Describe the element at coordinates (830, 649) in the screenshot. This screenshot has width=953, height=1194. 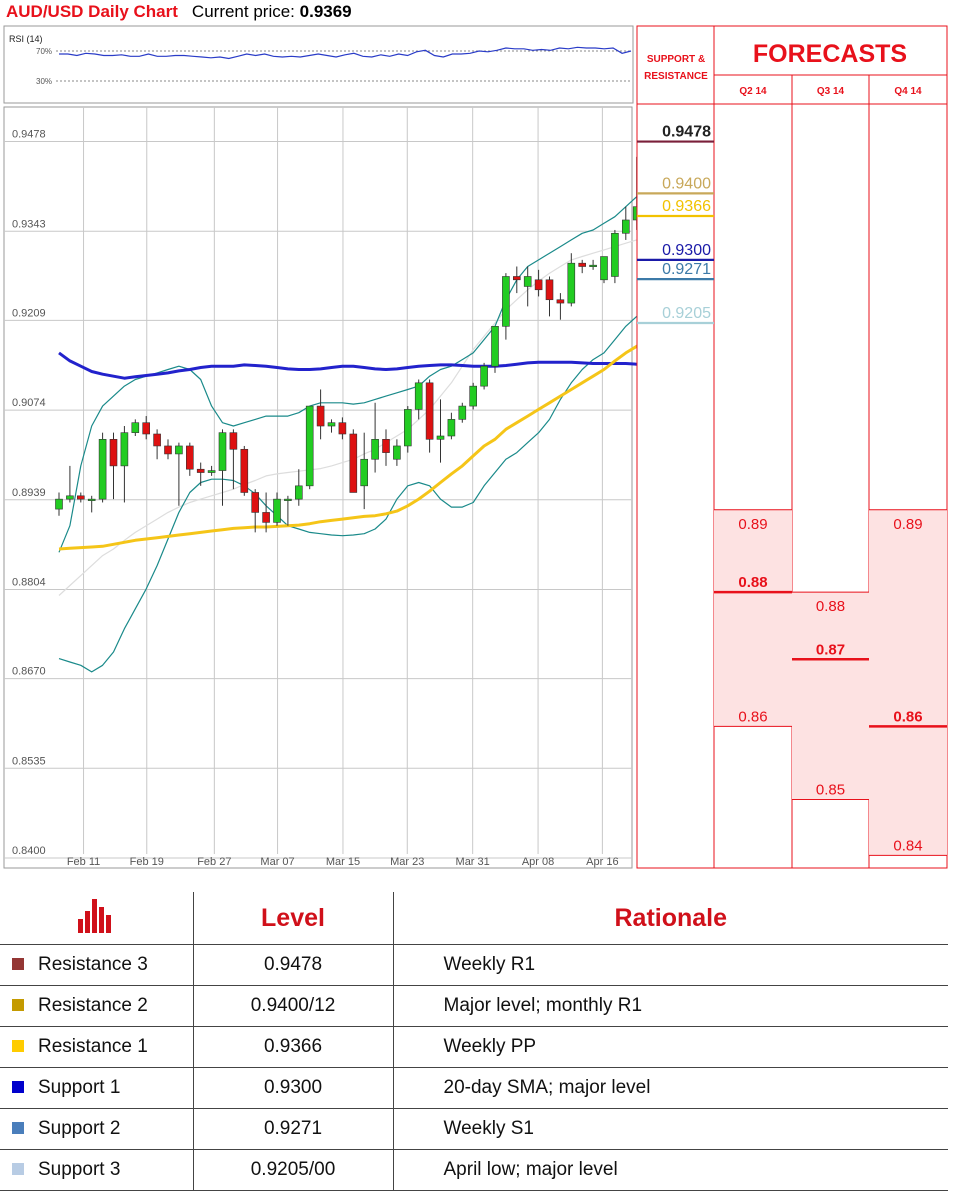
I see `forecast-median-label: 0.87` at that location.